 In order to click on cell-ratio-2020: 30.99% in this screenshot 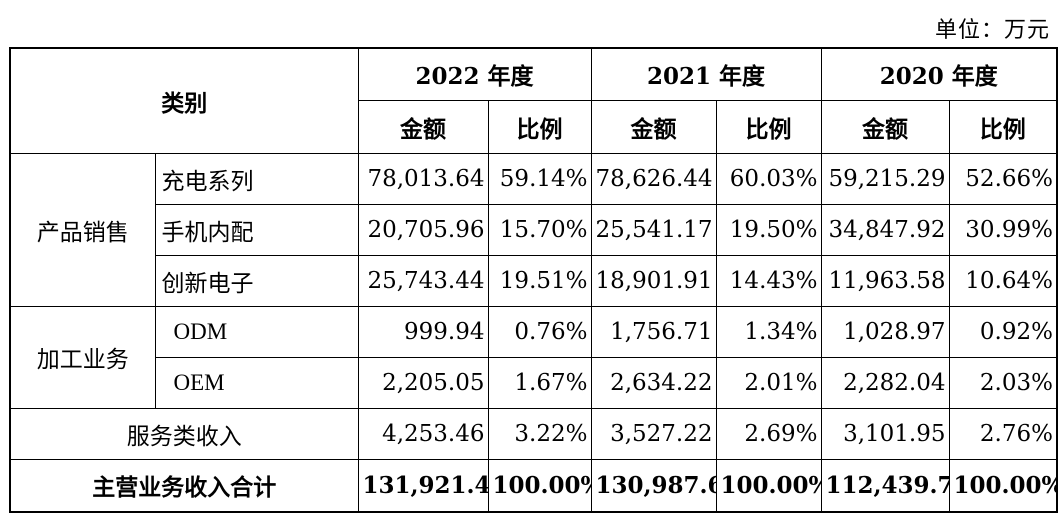, I will do `click(1003, 229)`.